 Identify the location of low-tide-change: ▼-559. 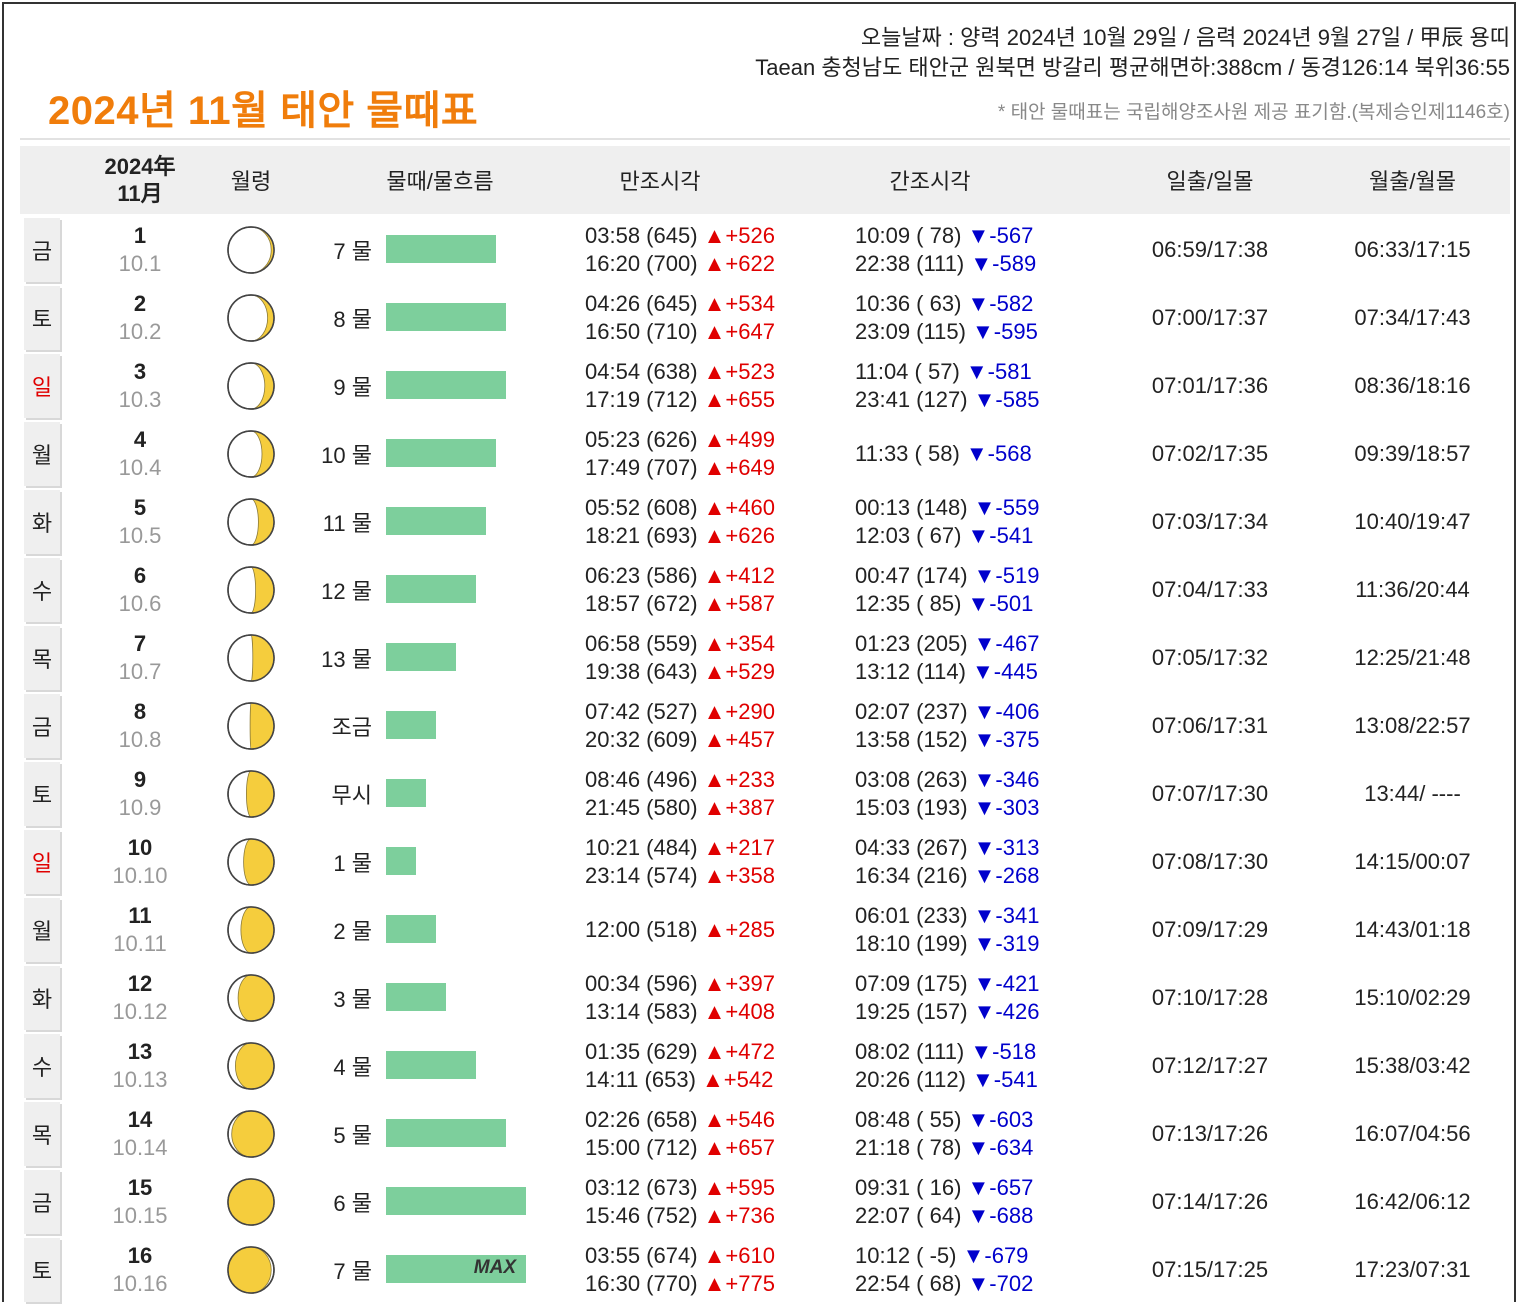
(1006, 507).